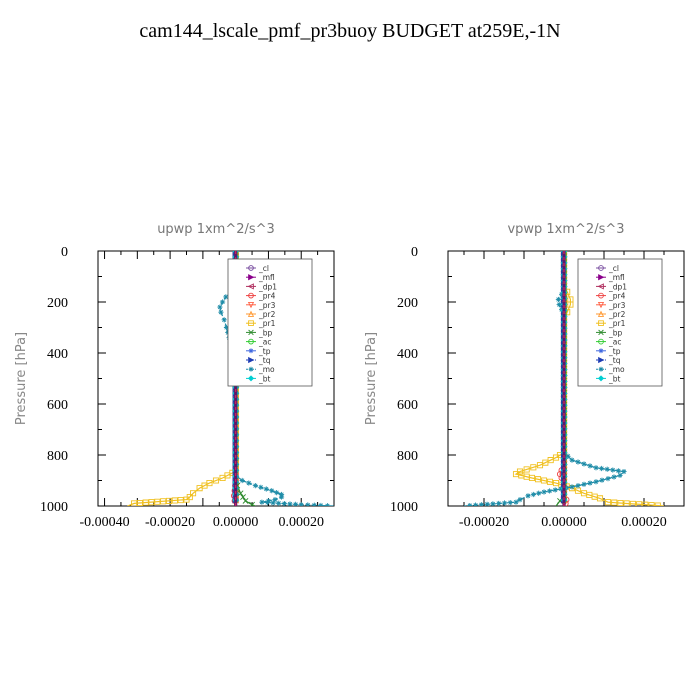 This screenshot has width=700, height=700. What do you see at coordinates (617, 314) in the screenshot?
I see `legend-label: _pr2` at bounding box center [617, 314].